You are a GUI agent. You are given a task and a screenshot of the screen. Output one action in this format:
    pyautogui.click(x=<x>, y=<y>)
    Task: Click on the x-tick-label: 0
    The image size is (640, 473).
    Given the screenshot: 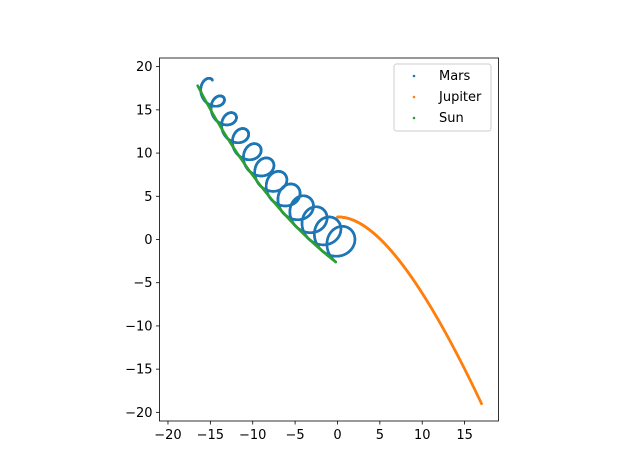 What is the action you would take?
    pyautogui.click(x=337, y=435)
    